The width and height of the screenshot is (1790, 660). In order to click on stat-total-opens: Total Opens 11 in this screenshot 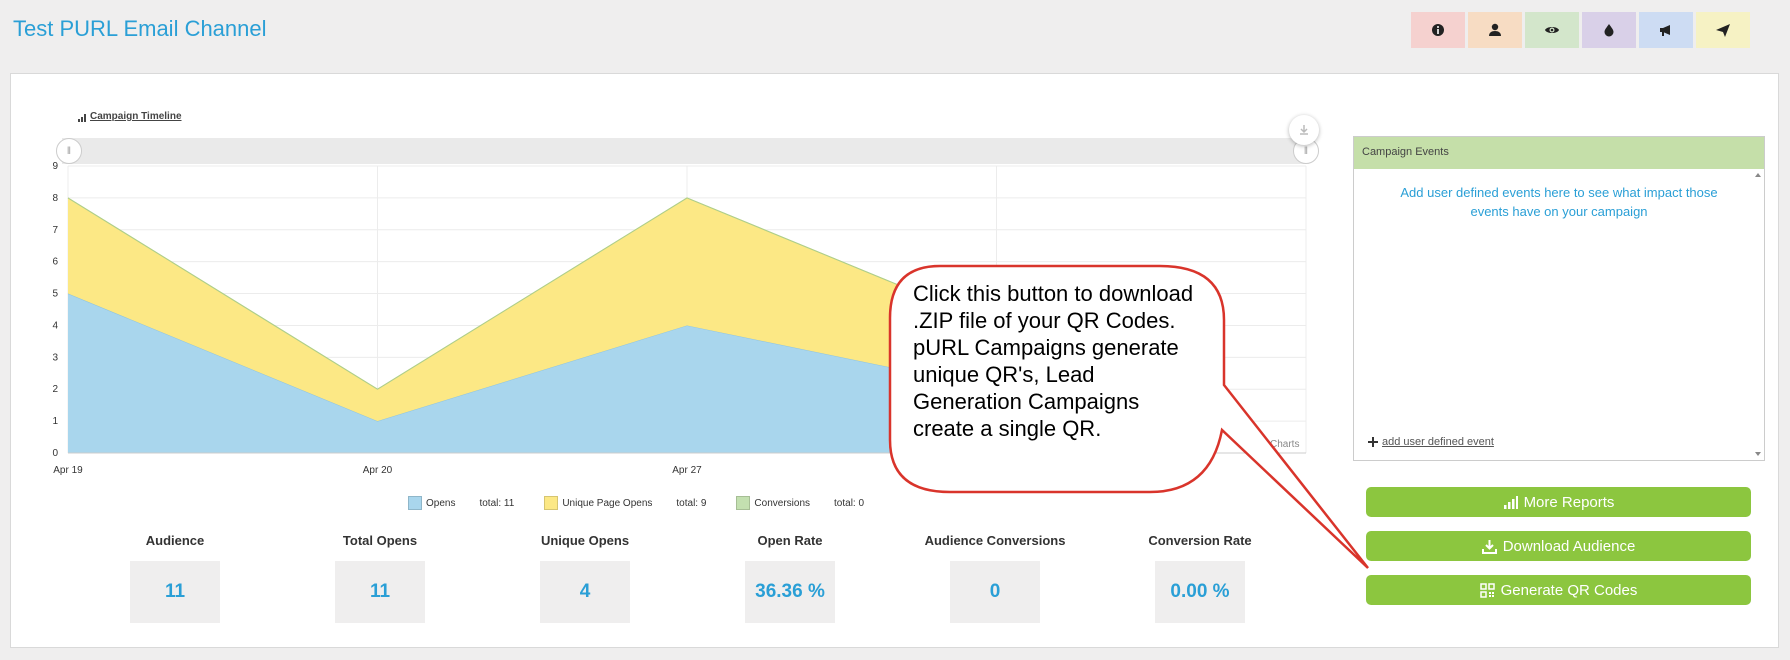, I will do `click(380, 578)`.